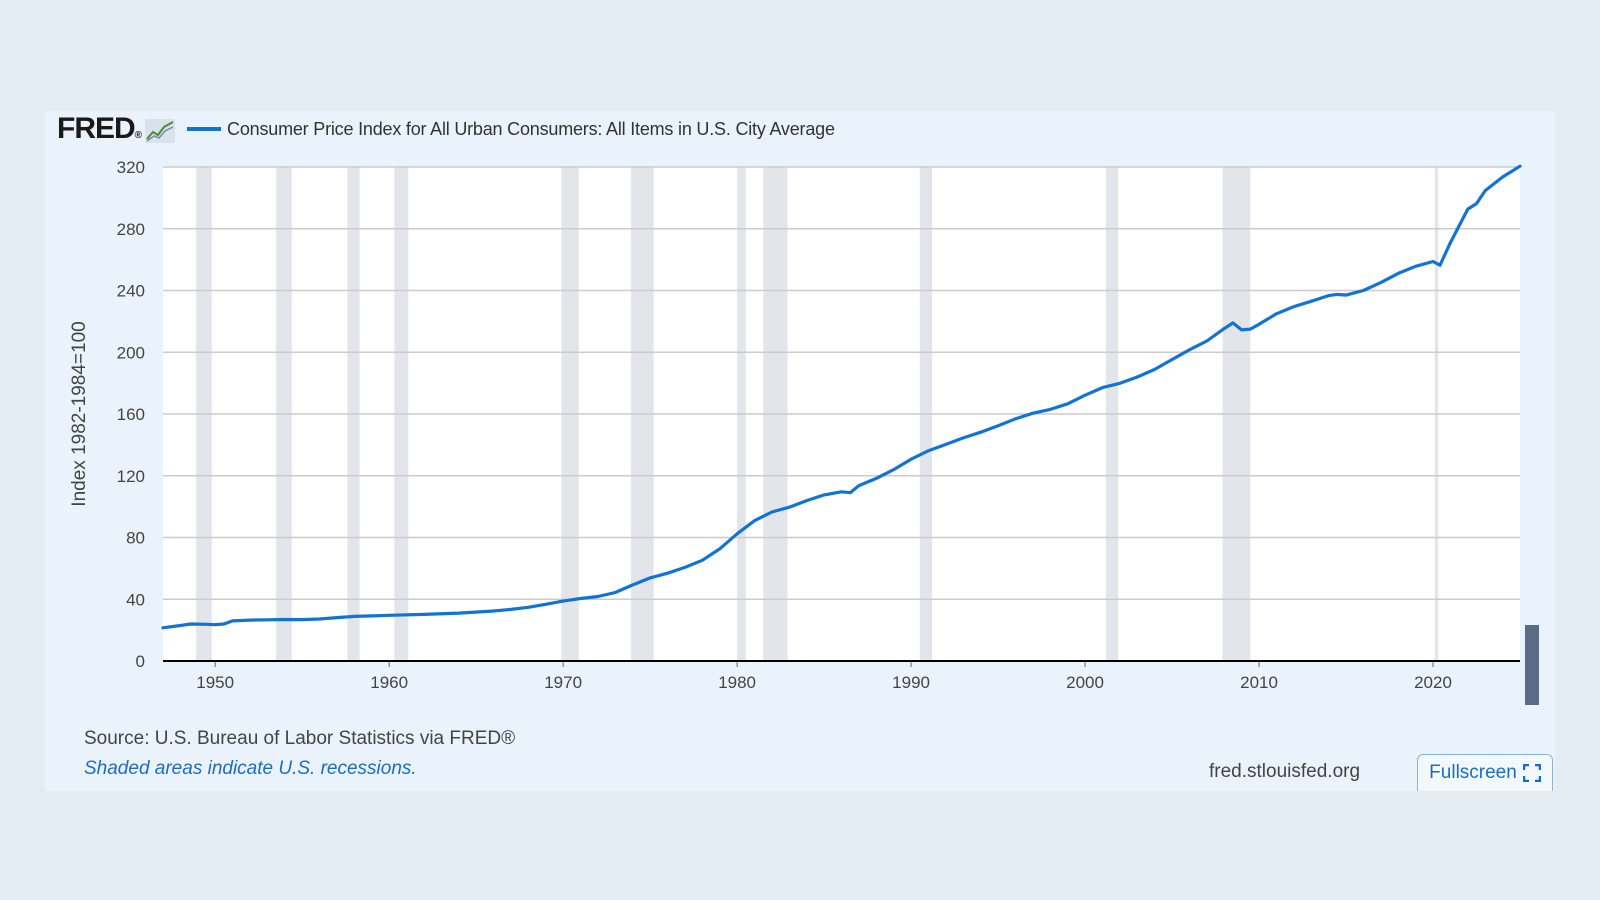 The image size is (1600, 900). I want to click on y-axis-ticks: 0 40 80 120 160 200 240 280 320, so click(131, 414).